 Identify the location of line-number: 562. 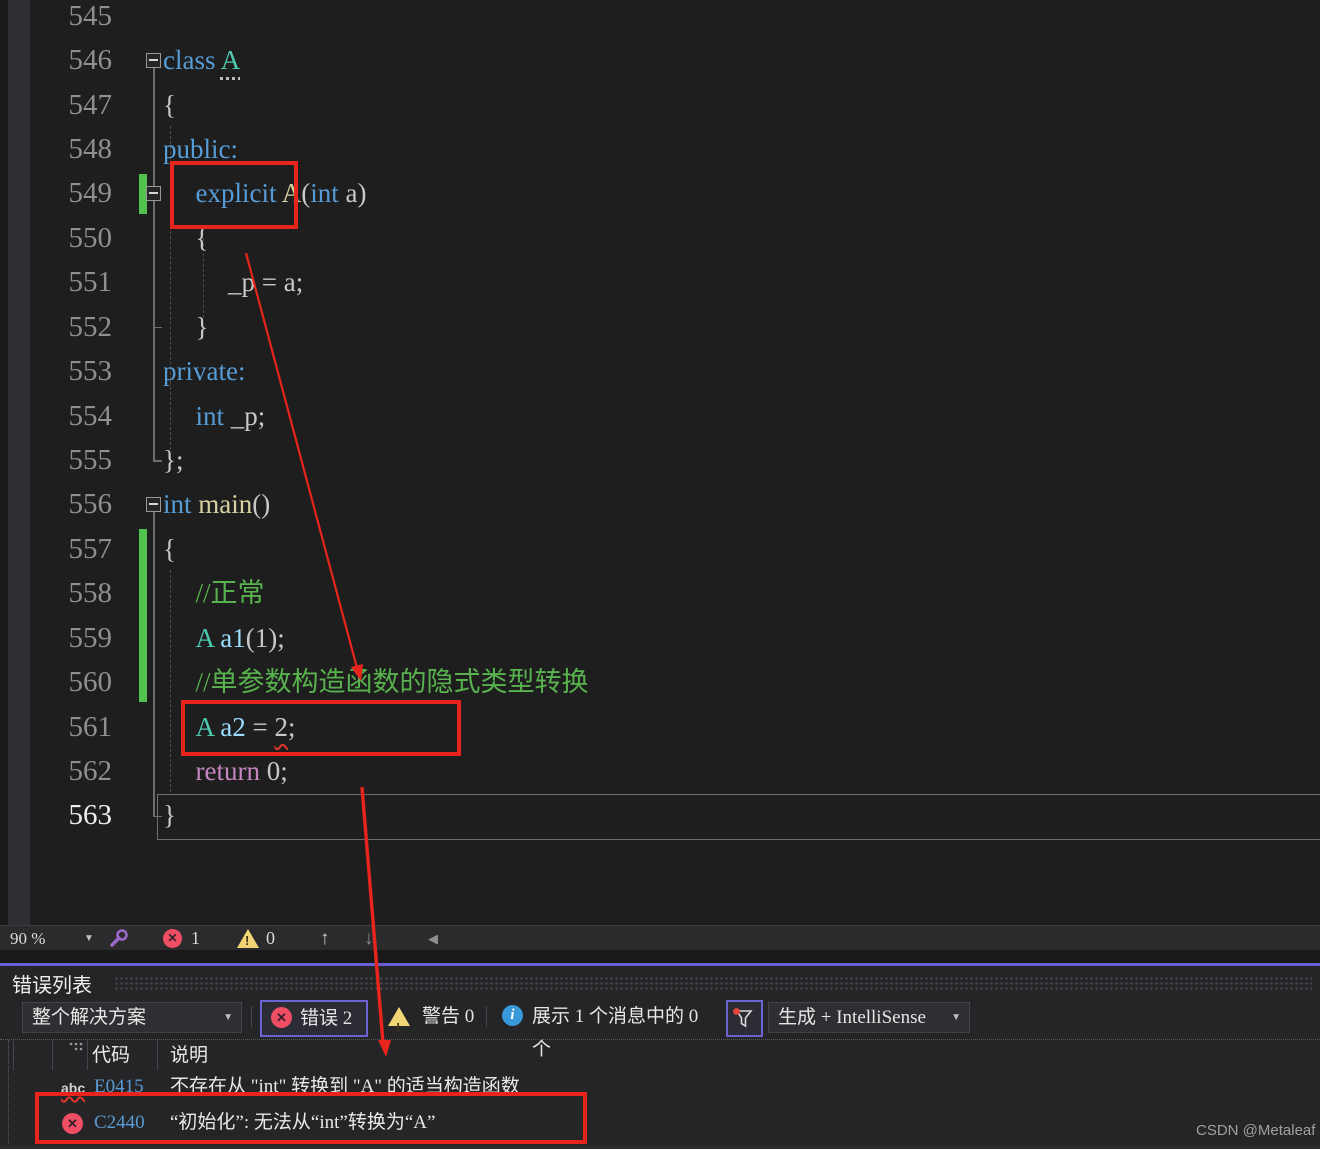
(90, 770).